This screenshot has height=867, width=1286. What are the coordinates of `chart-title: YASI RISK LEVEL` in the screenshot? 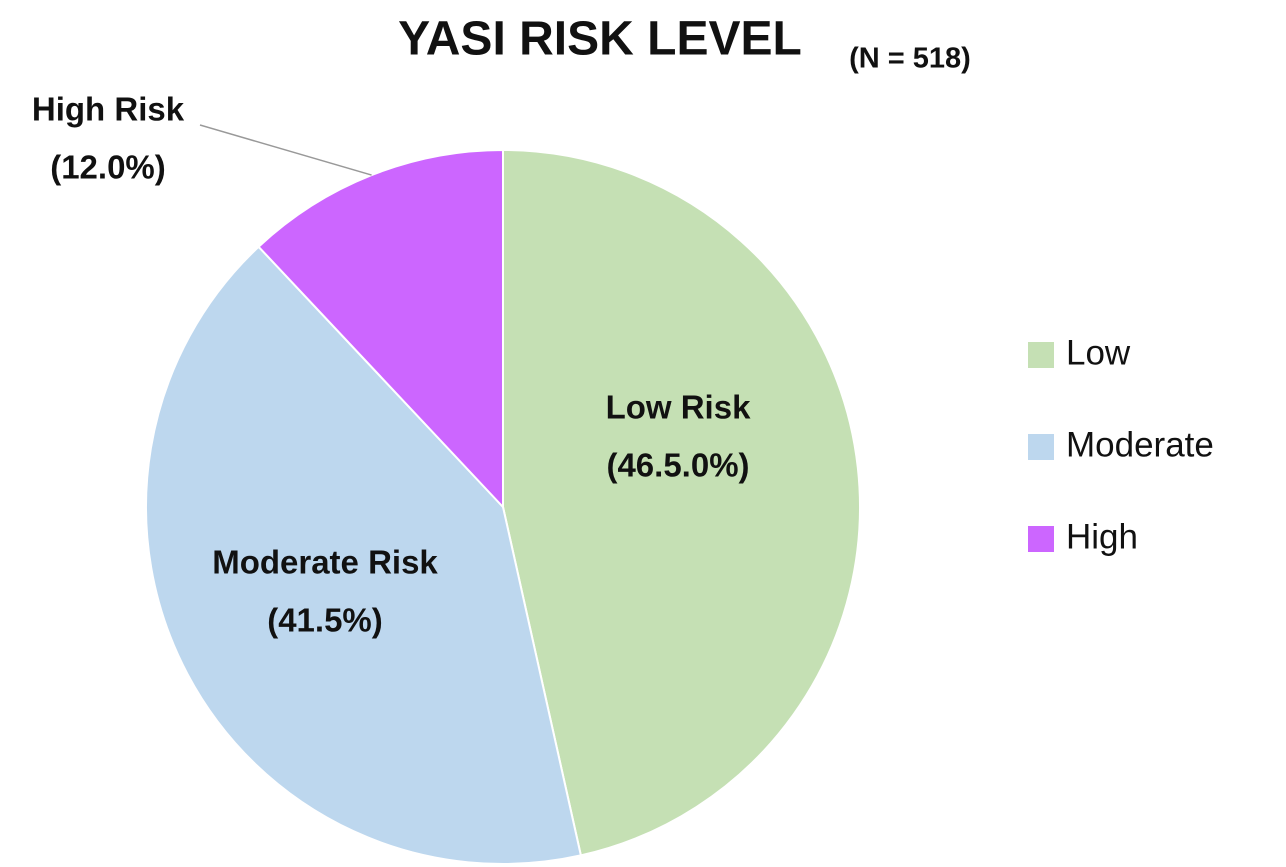 It's located at (600, 39).